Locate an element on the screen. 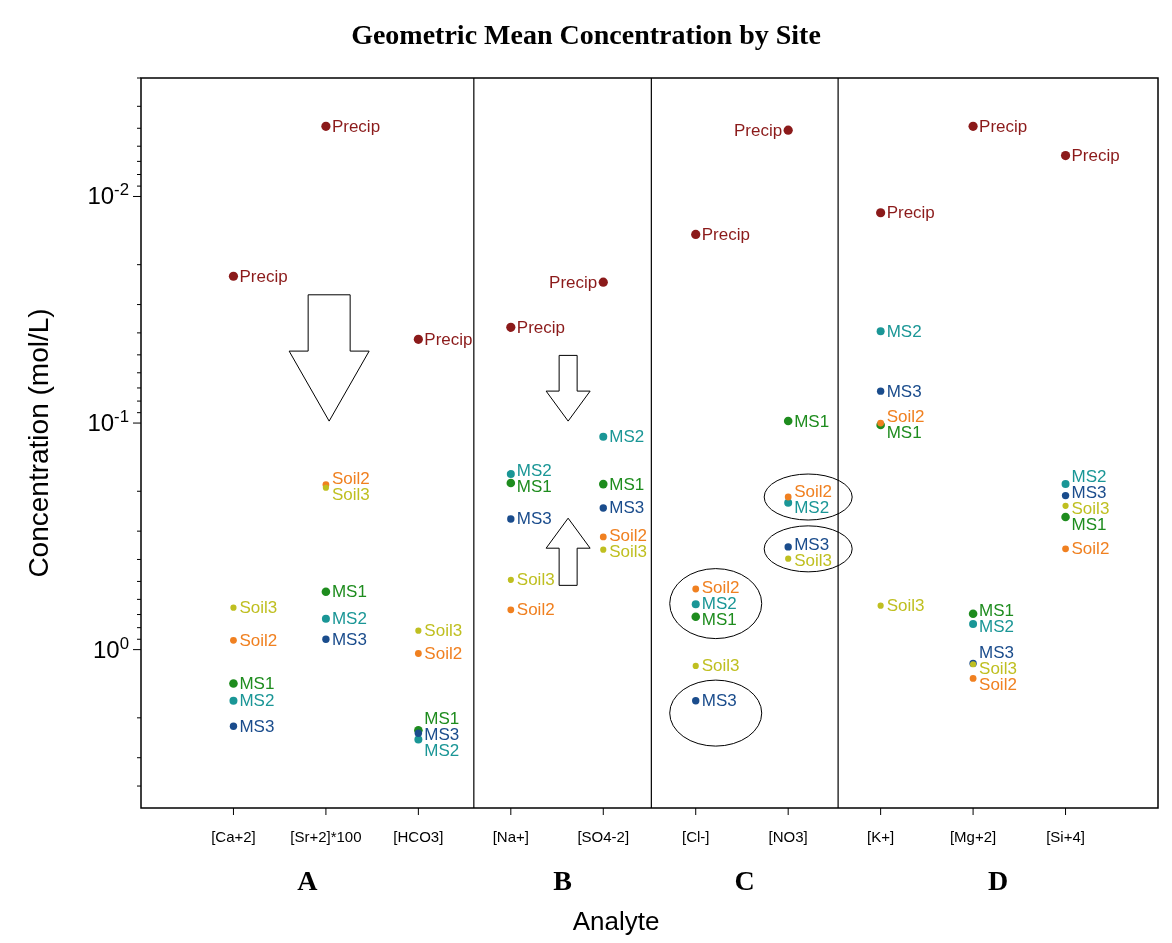  x-tick-label: [Si+4] is located at coordinates (1065, 836).